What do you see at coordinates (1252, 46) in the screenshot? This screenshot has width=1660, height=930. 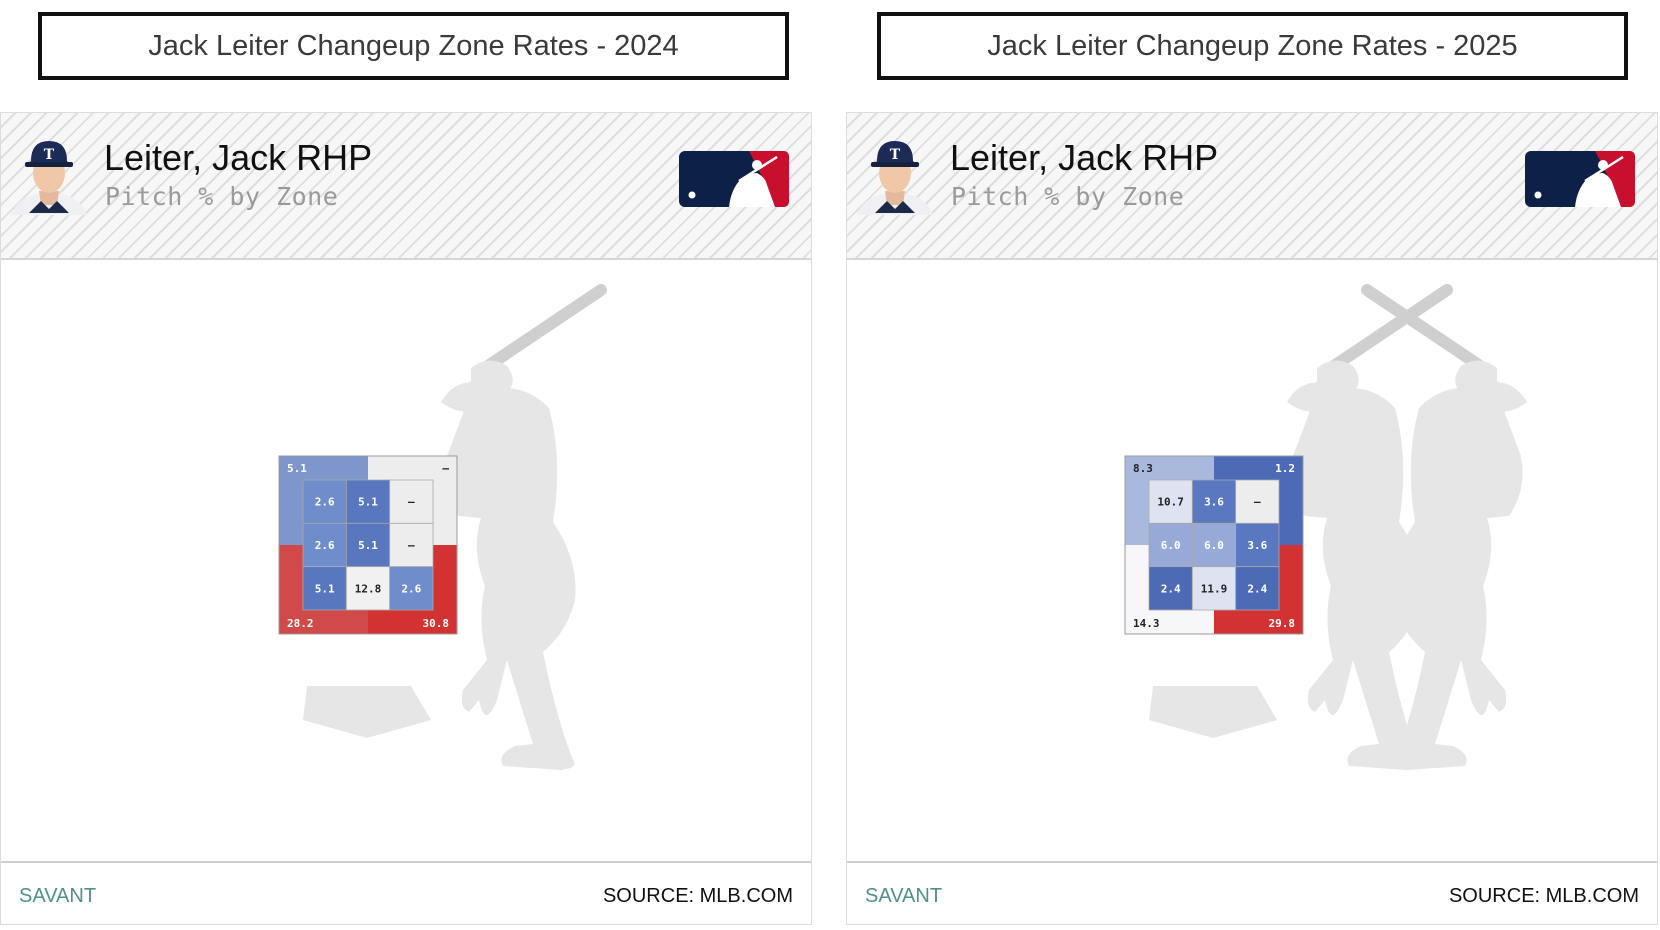 I see `chart-title-2025: Jack Leiter Changeup Zone Rates - 2025` at bounding box center [1252, 46].